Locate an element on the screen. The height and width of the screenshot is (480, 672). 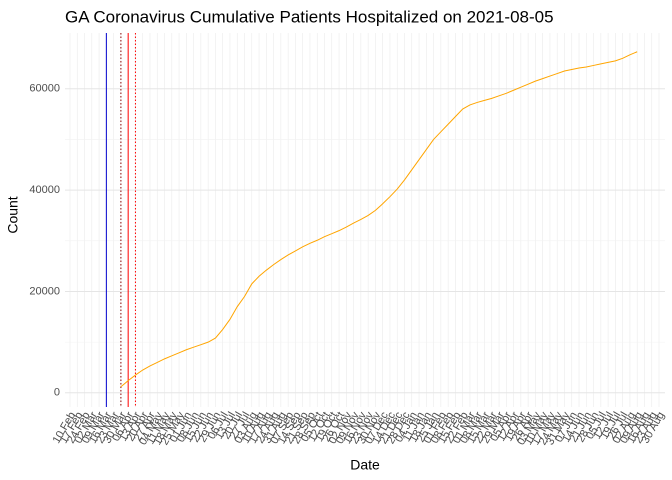
y-tick-label: 0 is located at coordinates (57, 393).